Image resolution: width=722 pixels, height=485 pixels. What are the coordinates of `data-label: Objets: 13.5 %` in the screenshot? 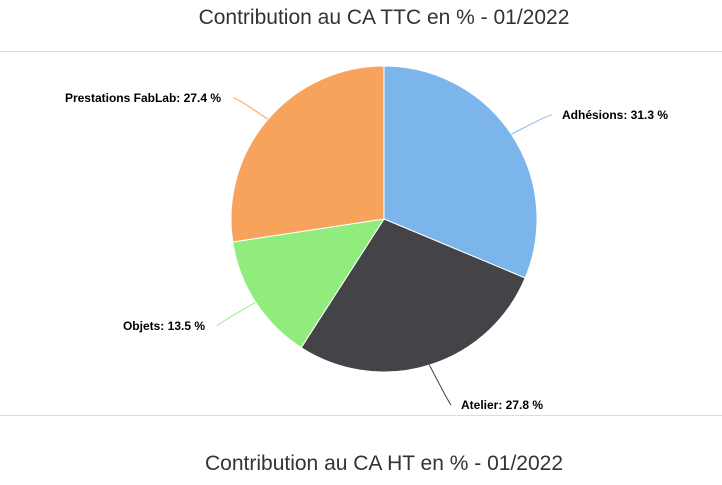 It's located at (164, 326).